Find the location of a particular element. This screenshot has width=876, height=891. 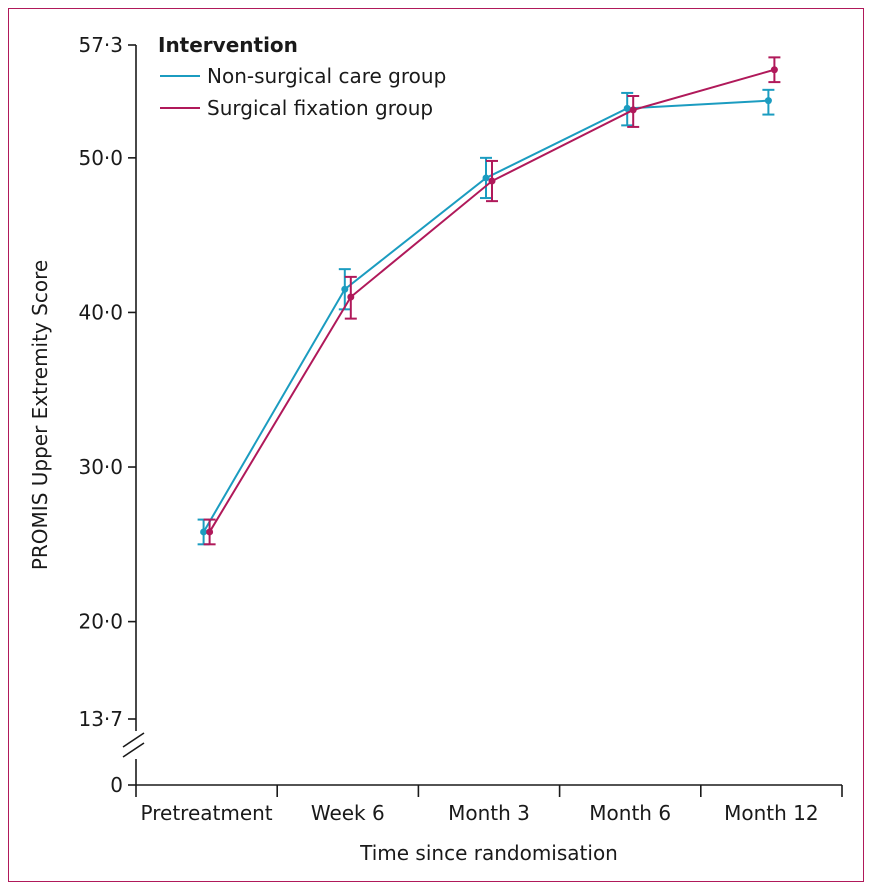

y-tick-label: 20·0 is located at coordinates (100, 622).